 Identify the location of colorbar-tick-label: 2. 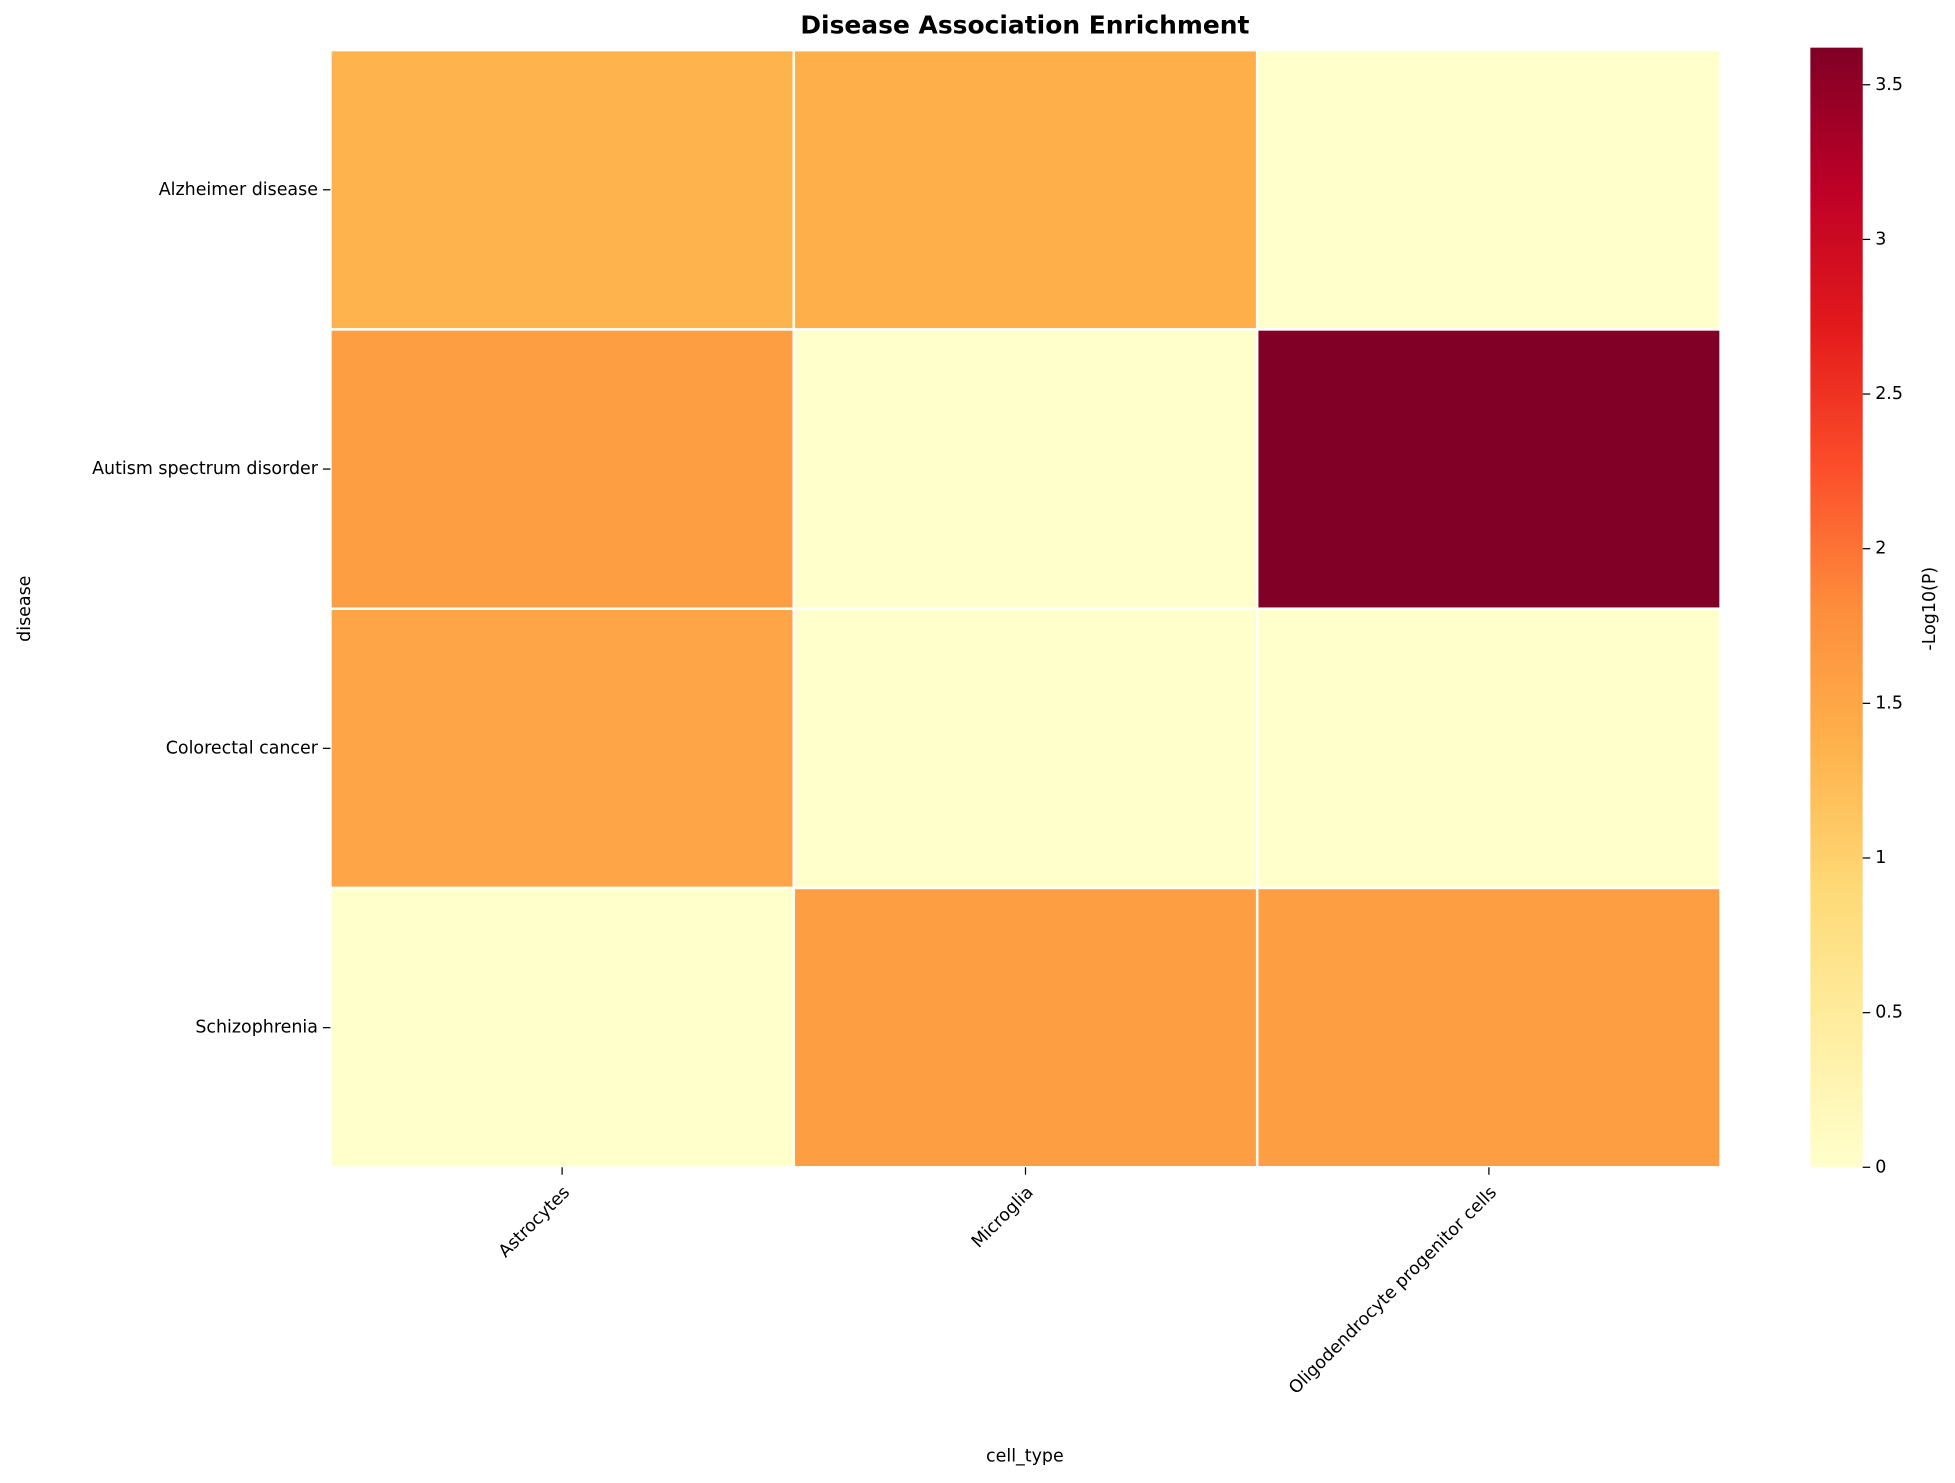
(1880, 549).